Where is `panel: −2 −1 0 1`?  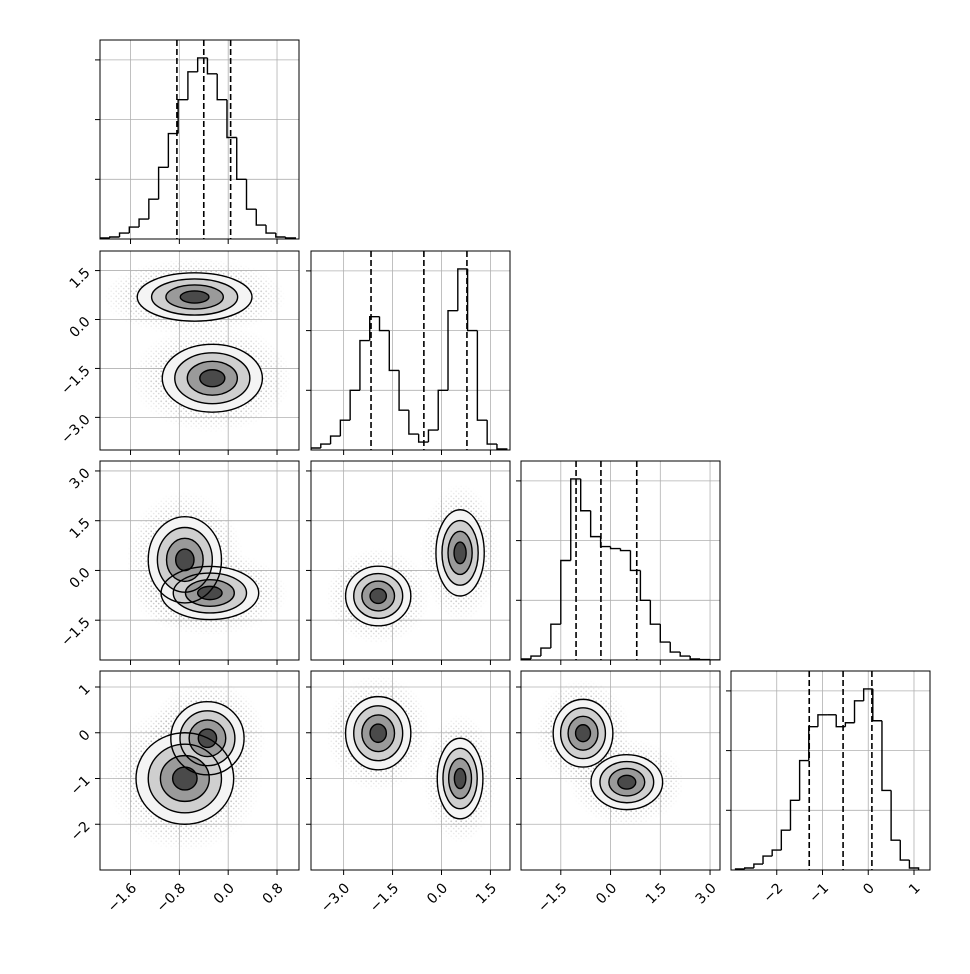
panel: −2 −1 0 1 is located at coordinates (828, 788).